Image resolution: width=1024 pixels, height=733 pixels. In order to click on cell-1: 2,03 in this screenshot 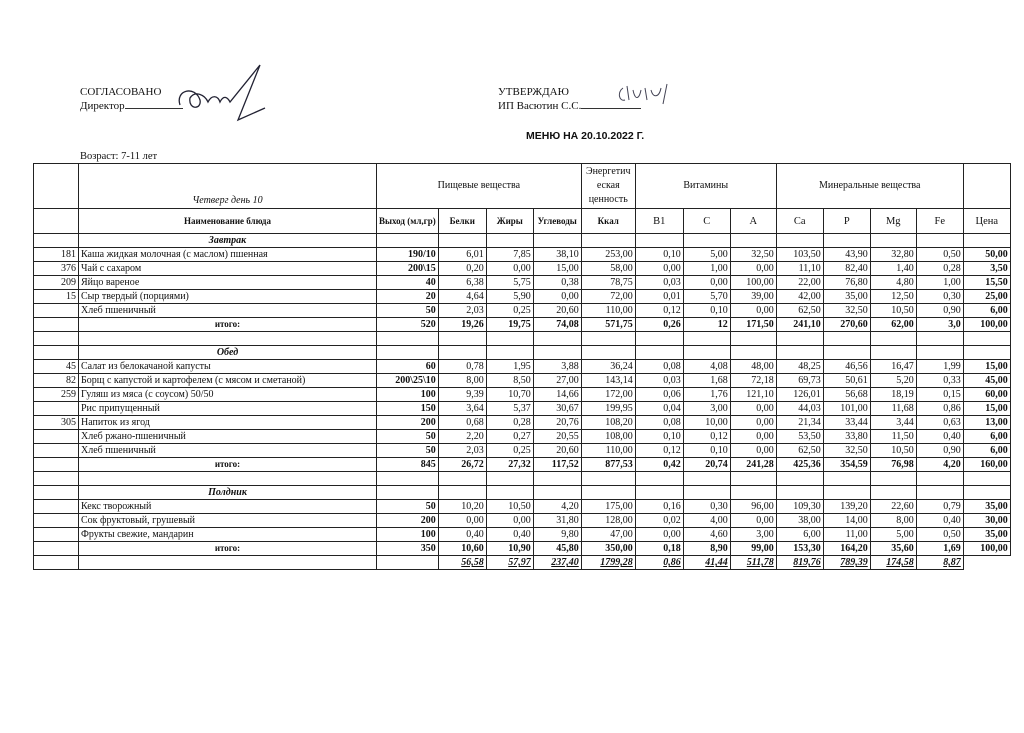, I will do `click(462, 310)`.